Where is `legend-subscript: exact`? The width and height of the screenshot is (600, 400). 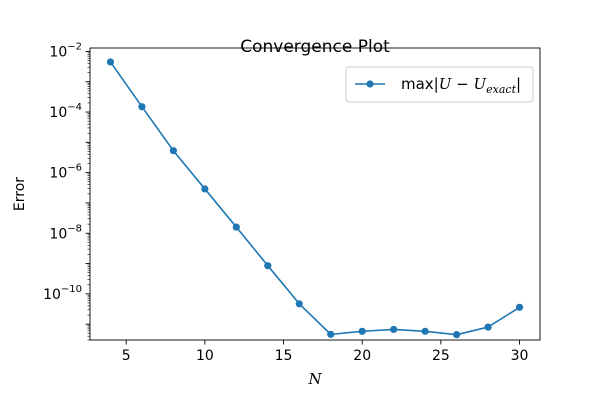 legend-subscript: exact is located at coordinates (501, 89).